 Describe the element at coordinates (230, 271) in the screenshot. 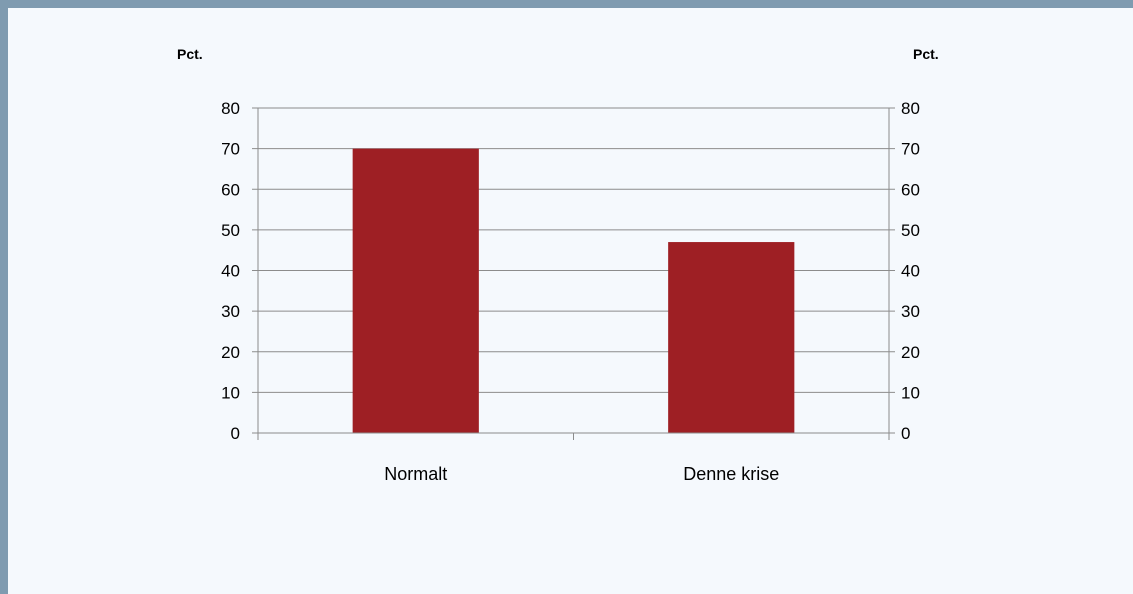

I see `left-tick-label: 40` at that location.